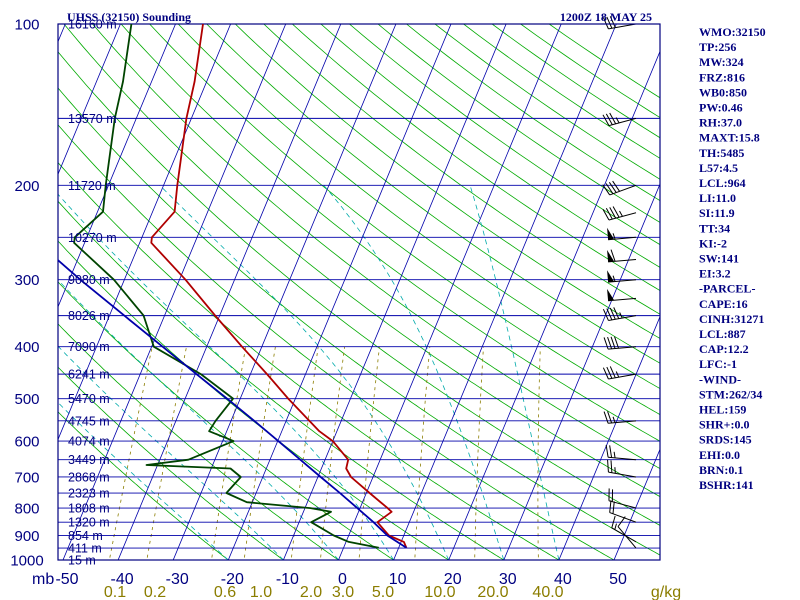 This screenshot has height=600, width=800. What do you see at coordinates (723, 304) in the screenshot?
I see `sounding-index: CAPE:16` at bounding box center [723, 304].